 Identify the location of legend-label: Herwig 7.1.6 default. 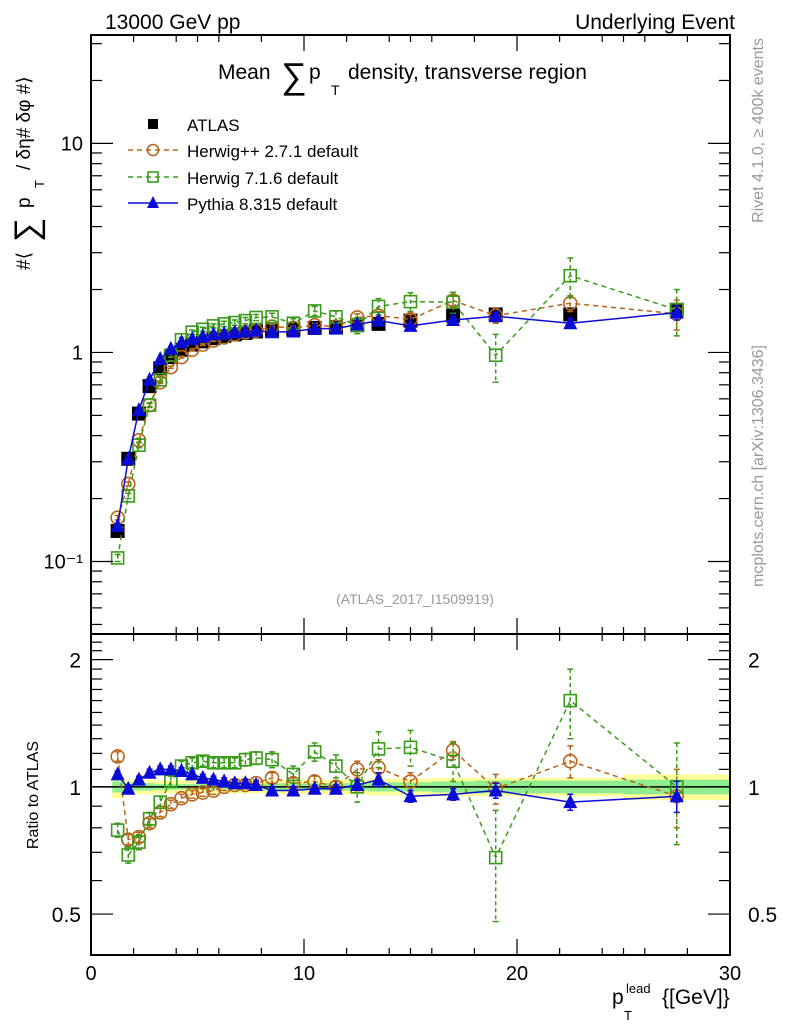
(262, 178).